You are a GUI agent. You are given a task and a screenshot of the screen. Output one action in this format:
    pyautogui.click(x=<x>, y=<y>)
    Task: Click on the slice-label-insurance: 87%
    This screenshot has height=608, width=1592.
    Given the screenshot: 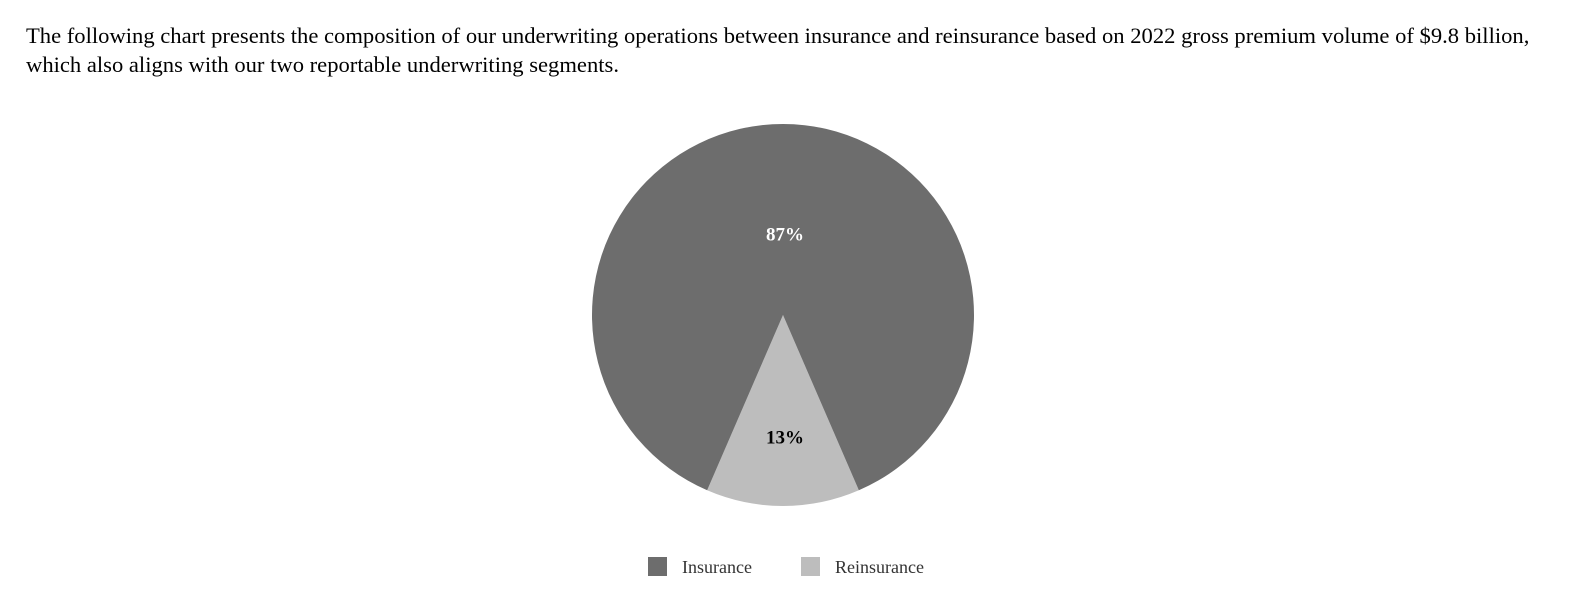 What is the action you would take?
    pyautogui.click(x=785, y=234)
    